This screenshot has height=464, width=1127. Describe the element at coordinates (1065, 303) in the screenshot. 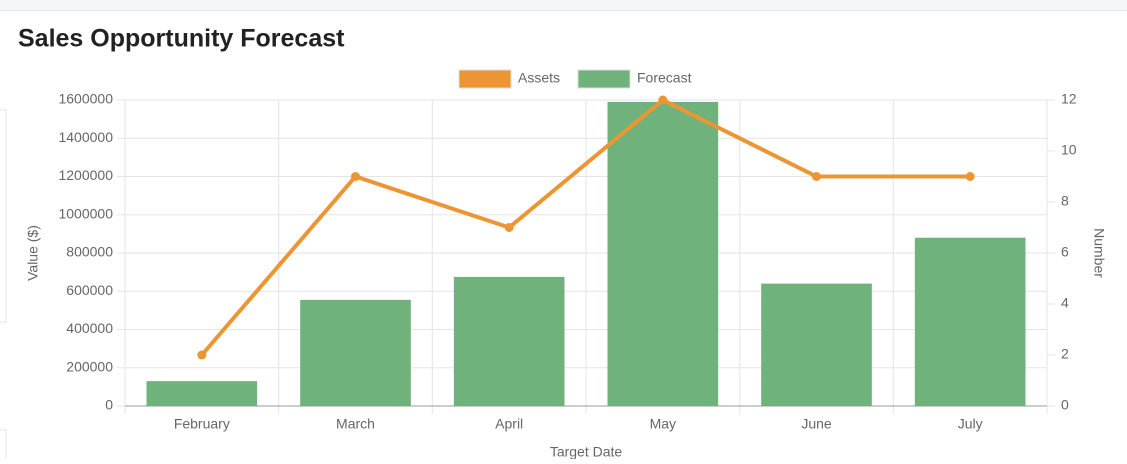

I see `y2-tick-label: 4` at that location.